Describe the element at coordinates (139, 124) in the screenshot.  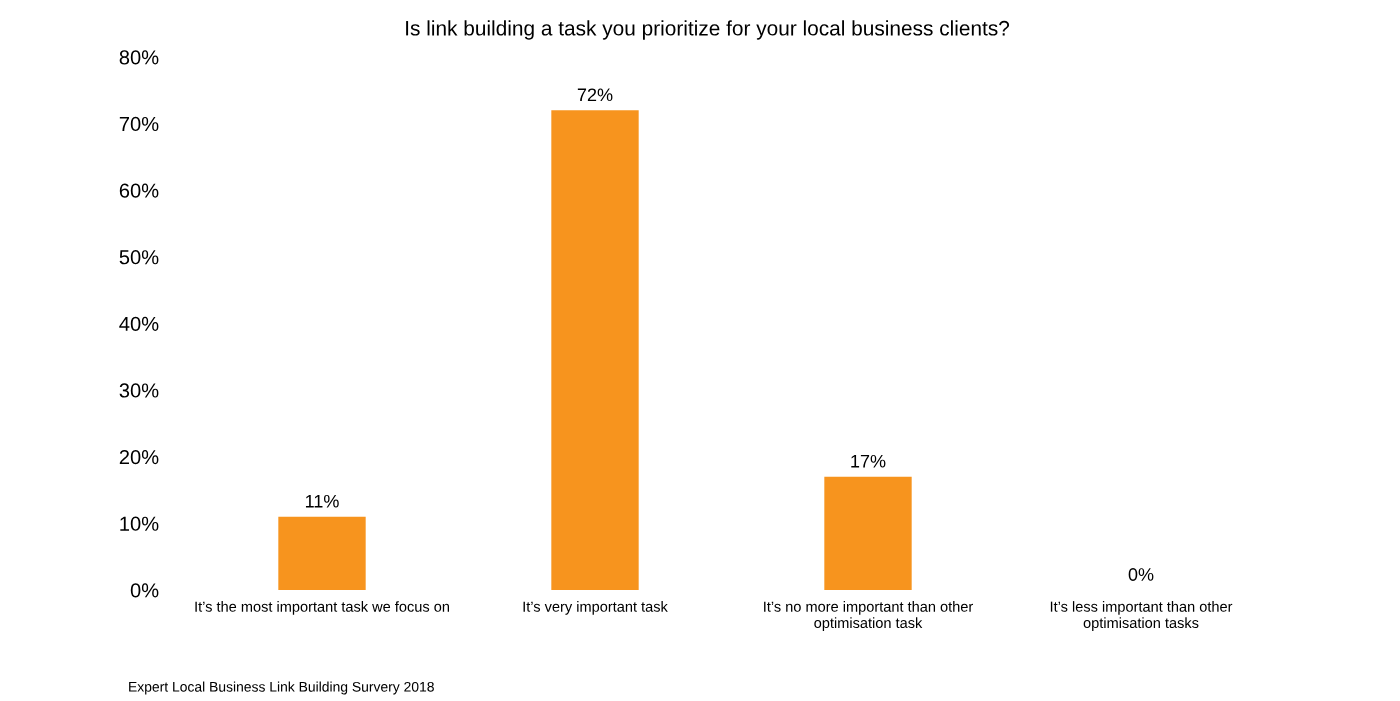
I see `y-tick-label: 70%` at that location.